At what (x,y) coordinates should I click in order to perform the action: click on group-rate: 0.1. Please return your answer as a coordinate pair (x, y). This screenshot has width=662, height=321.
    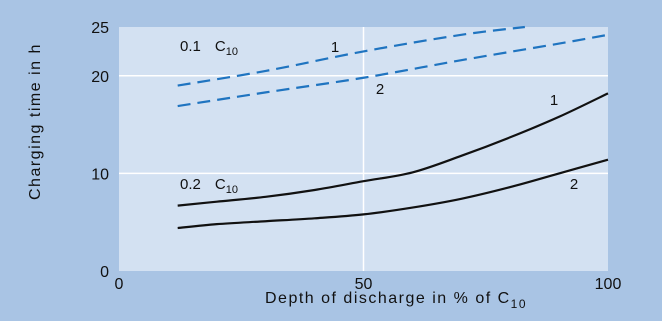
    Looking at the image, I should click on (190, 46).